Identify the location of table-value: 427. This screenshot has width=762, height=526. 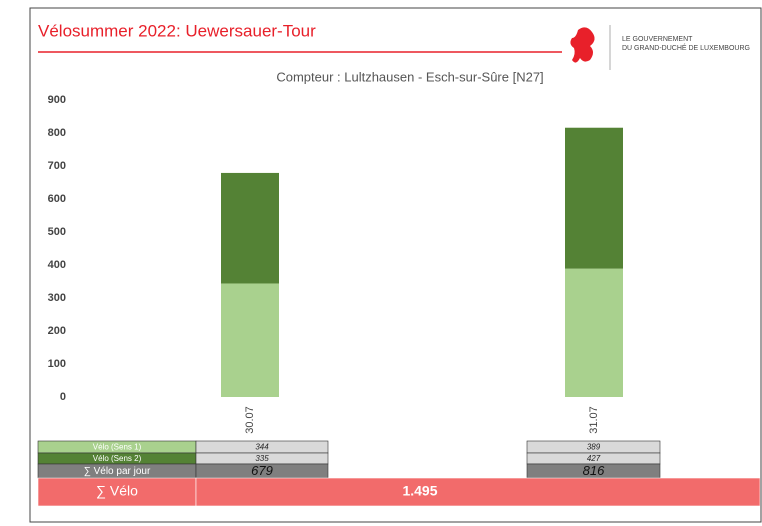
(594, 458).